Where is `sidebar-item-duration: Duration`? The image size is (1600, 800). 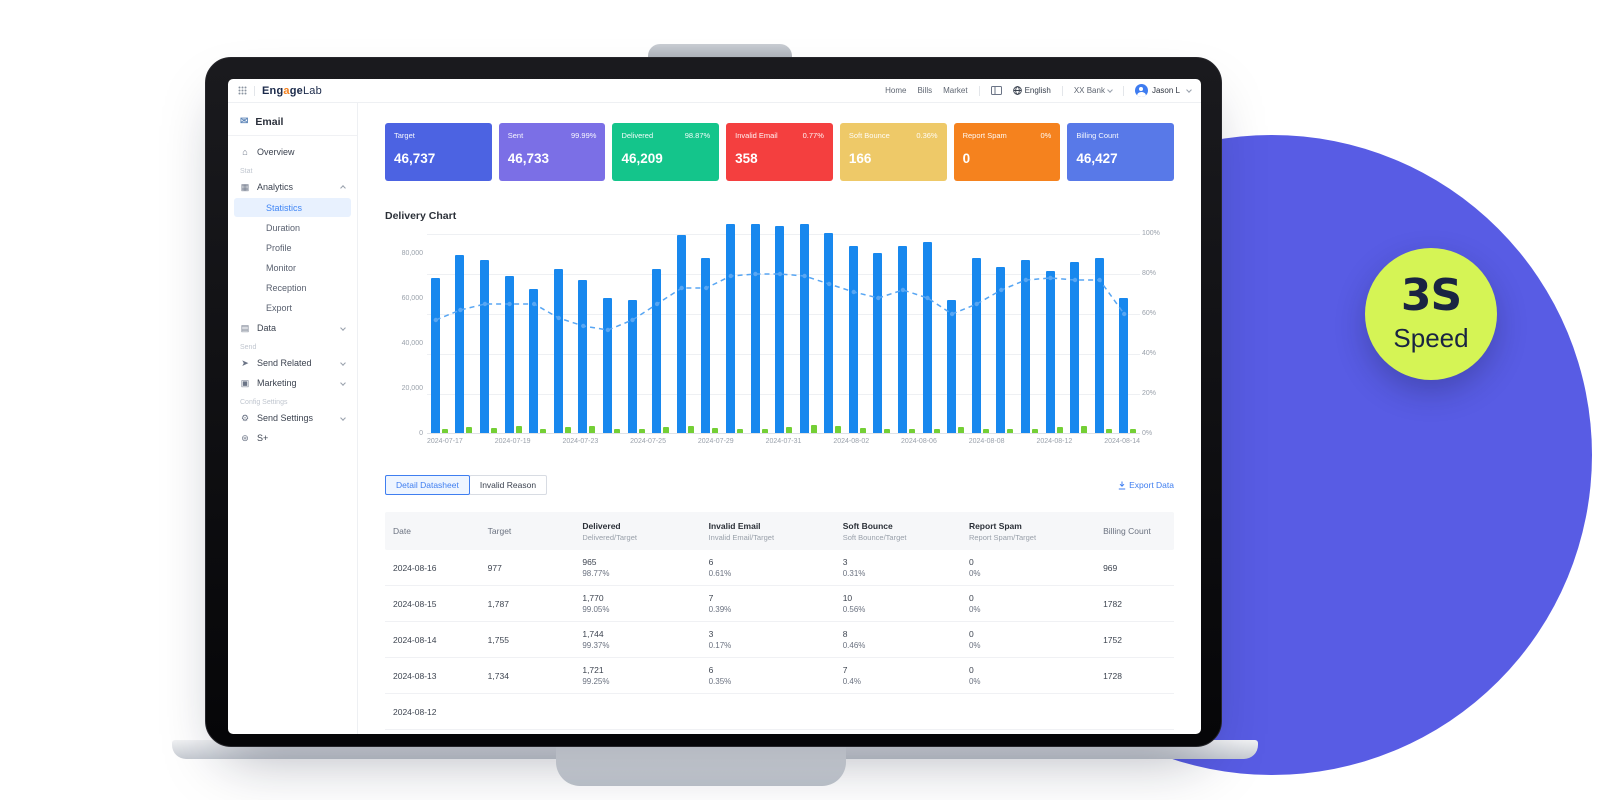
sidebar-item-duration: Duration is located at coordinates (292, 227).